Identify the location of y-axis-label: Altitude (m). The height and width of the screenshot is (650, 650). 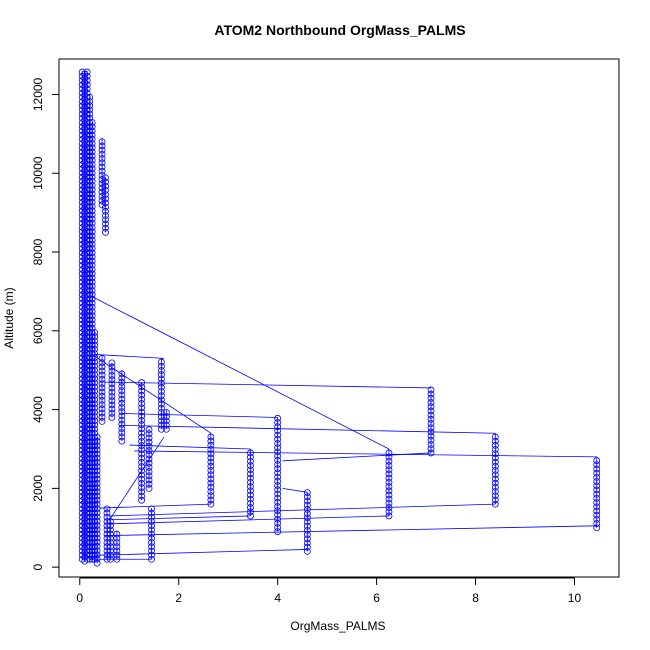
(9, 317).